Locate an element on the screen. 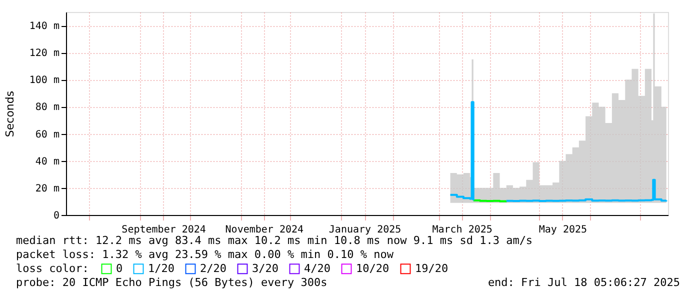 Image resolution: width=697 pixels, height=297 pixels. legend-label: 10/20 is located at coordinates (373, 268).